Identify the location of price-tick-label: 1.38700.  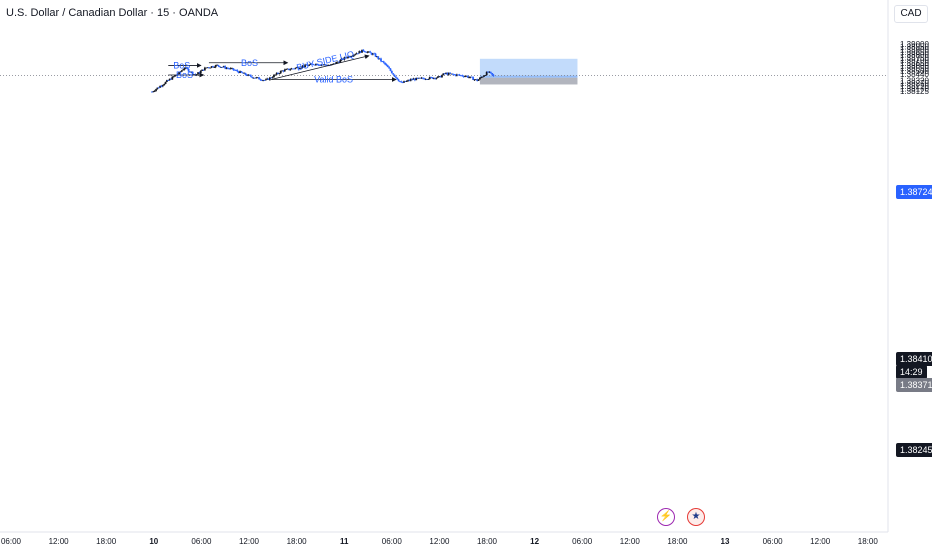
(914, 60).